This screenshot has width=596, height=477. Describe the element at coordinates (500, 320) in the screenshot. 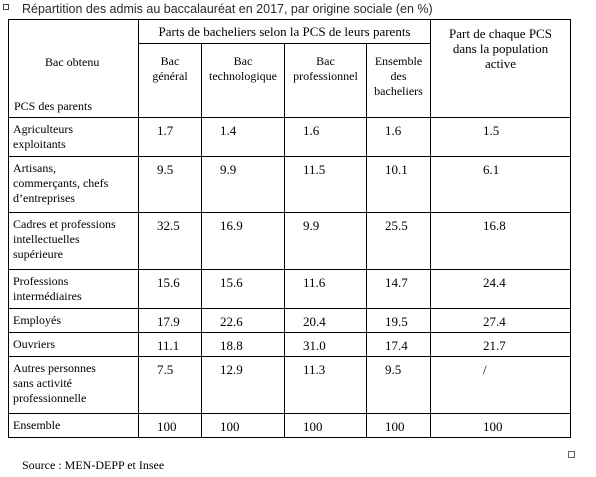

I see `cell-part-population: 27.4` at that location.